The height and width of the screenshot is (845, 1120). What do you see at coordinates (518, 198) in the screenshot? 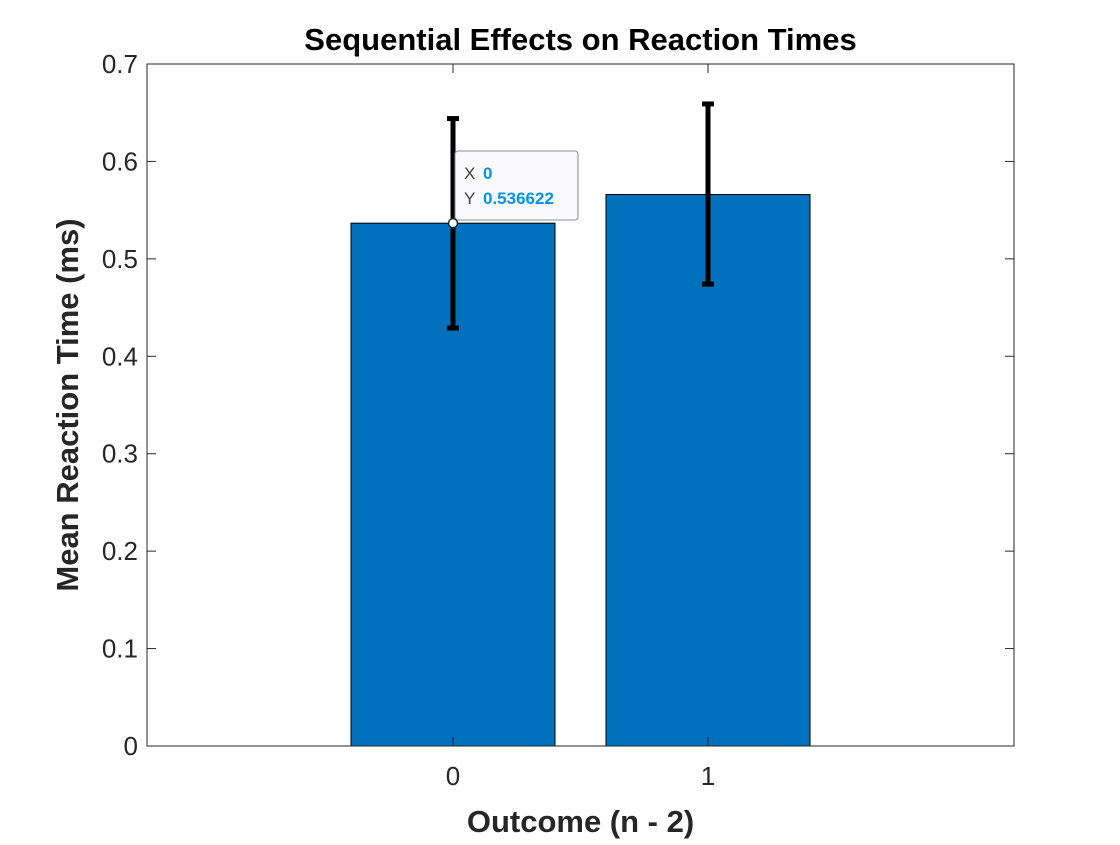
I see `datatip-y-value: 0.536622` at bounding box center [518, 198].